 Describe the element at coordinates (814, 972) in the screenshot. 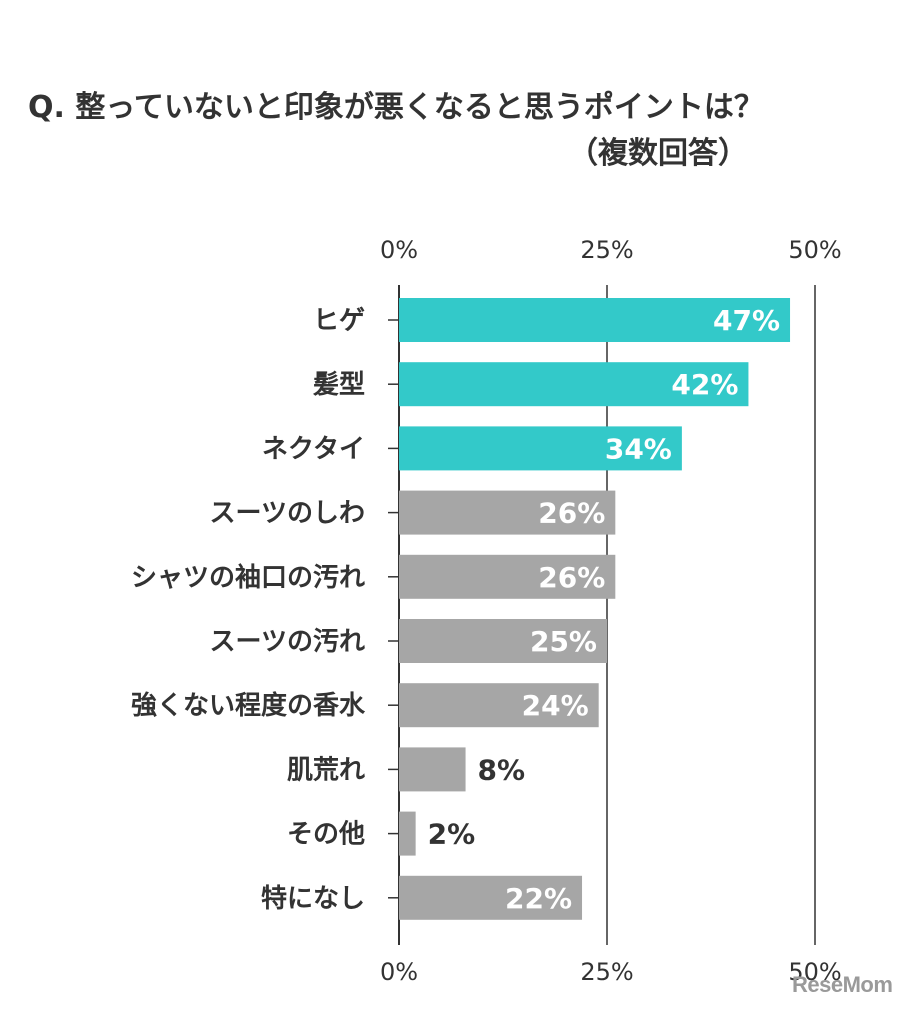

I see `x-tick-label-bottom: 50%` at that location.